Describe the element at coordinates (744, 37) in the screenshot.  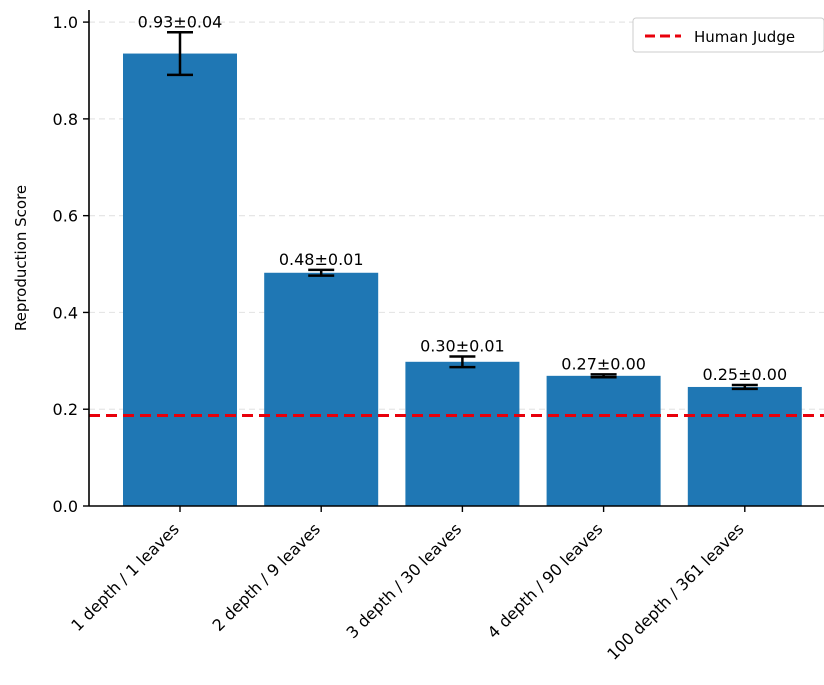
I see `legend-label-human-judge: Human Judge` at that location.